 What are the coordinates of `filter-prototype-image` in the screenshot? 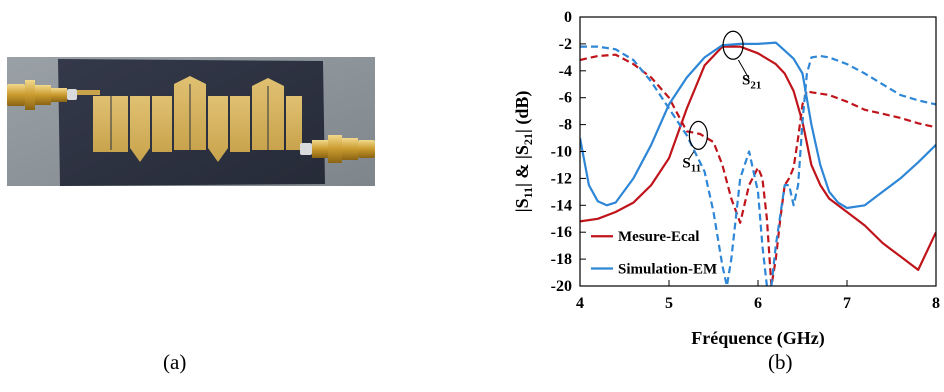 It's located at (191, 121).